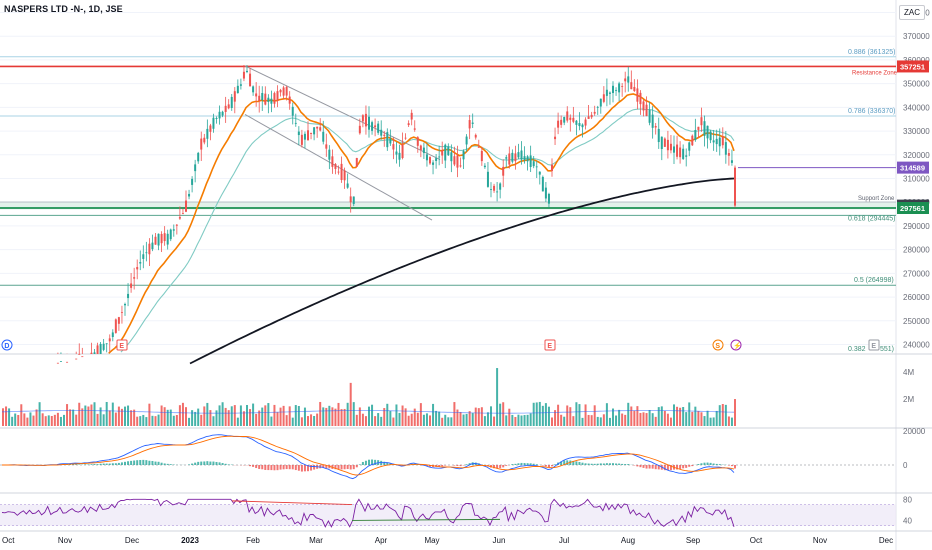 This screenshot has height=550, width=932. What do you see at coordinates (550, 345) in the screenshot?
I see `earnings-marker-2: E` at bounding box center [550, 345].